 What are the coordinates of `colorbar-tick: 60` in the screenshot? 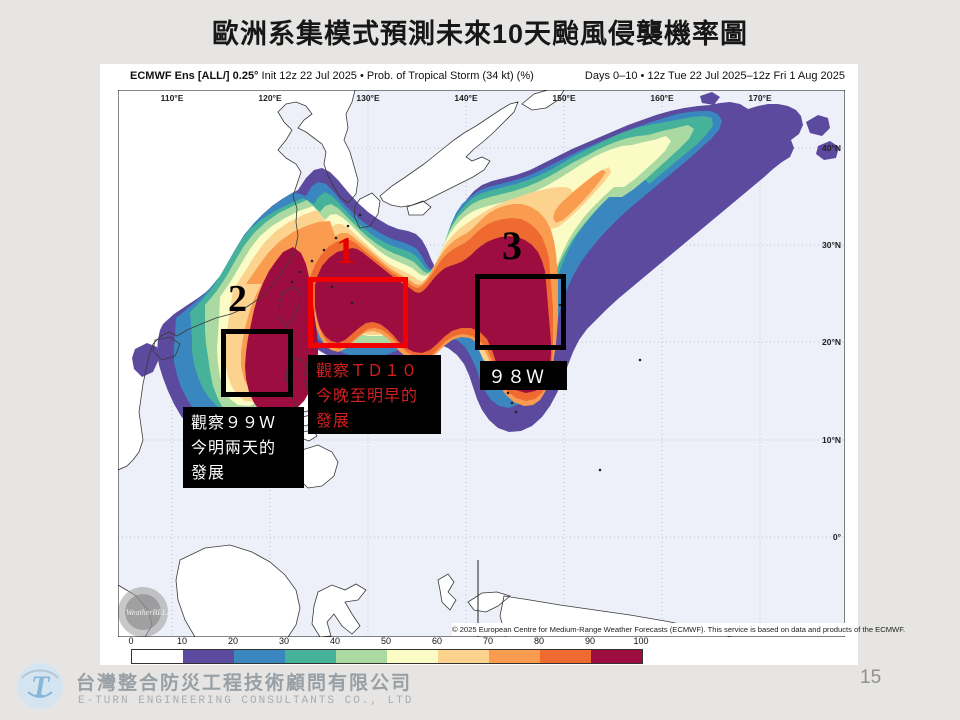 It's located at (437, 641).